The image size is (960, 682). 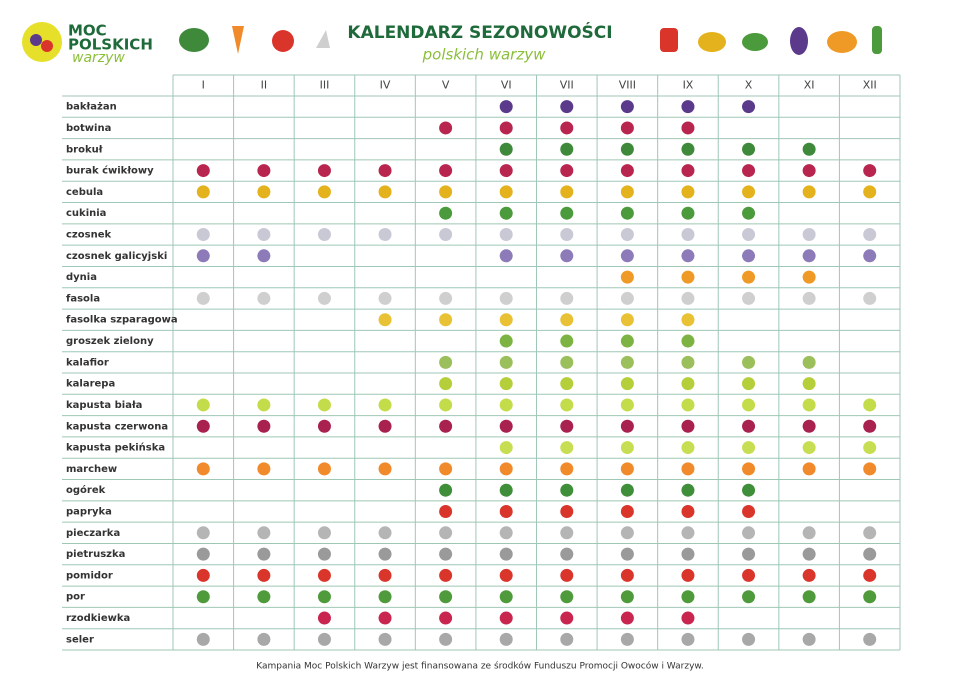 I want to click on title: KALENDARZ SEZONOWOŚCI, so click(x=479, y=32).